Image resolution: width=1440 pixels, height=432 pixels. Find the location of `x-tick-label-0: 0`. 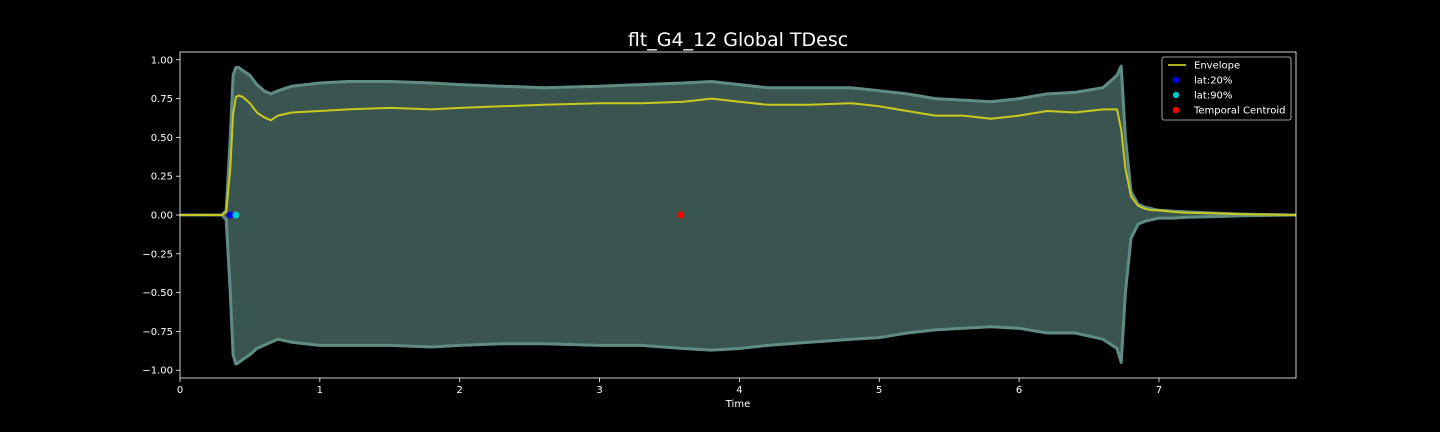

x-tick-label-0: 0 is located at coordinates (180, 390).